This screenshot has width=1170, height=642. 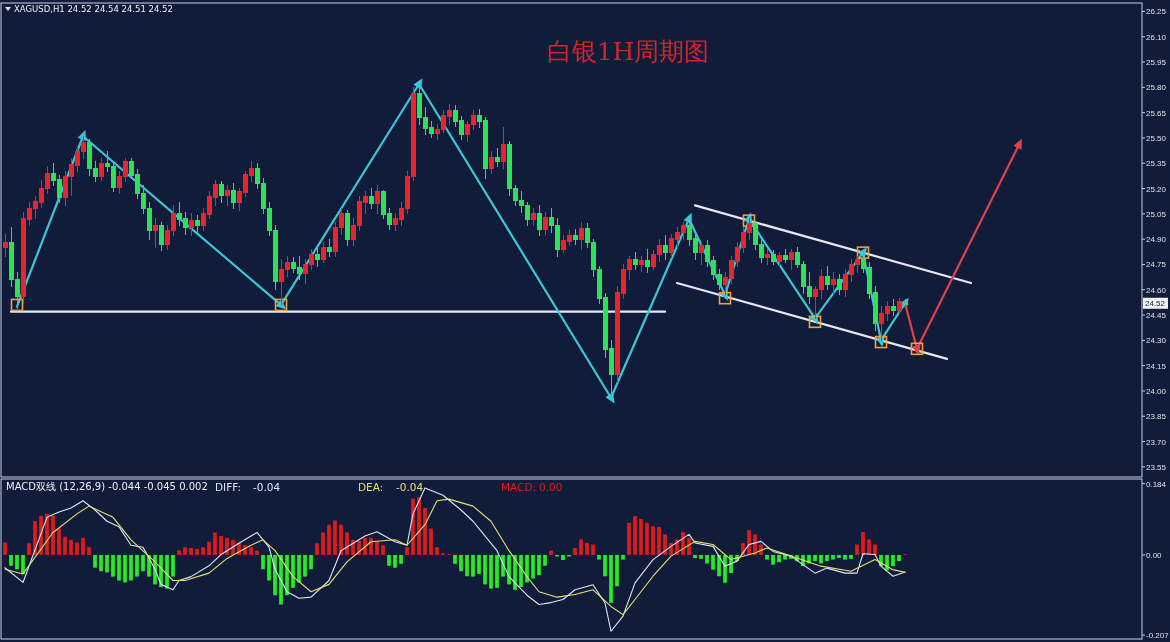 I want to click on y-tick-label: 25.20, so click(x=1156, y=189).